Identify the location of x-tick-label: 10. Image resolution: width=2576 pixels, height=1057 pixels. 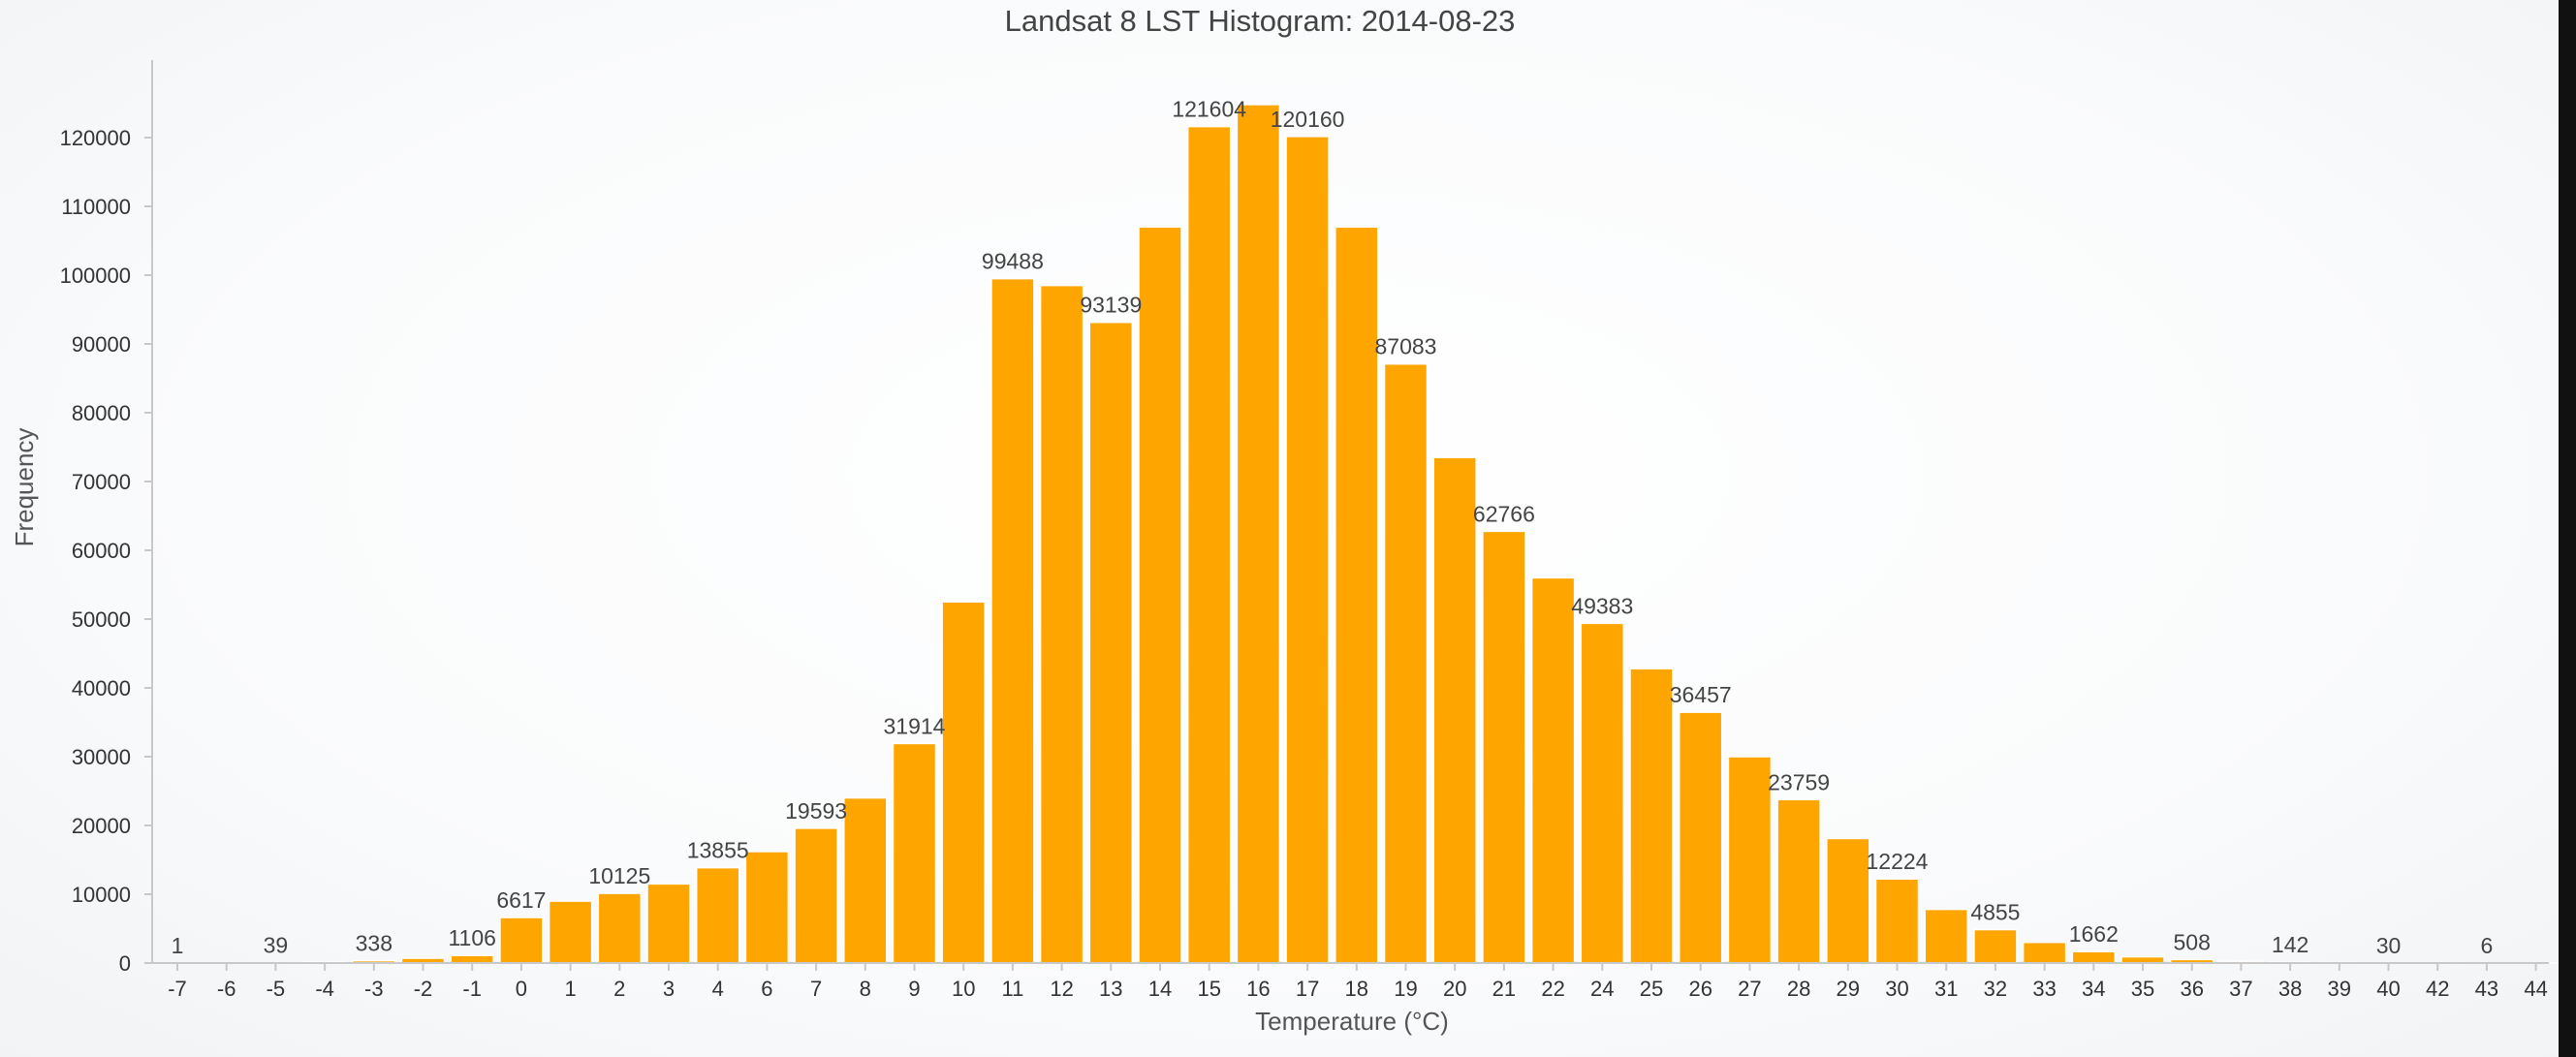
(963, 989).